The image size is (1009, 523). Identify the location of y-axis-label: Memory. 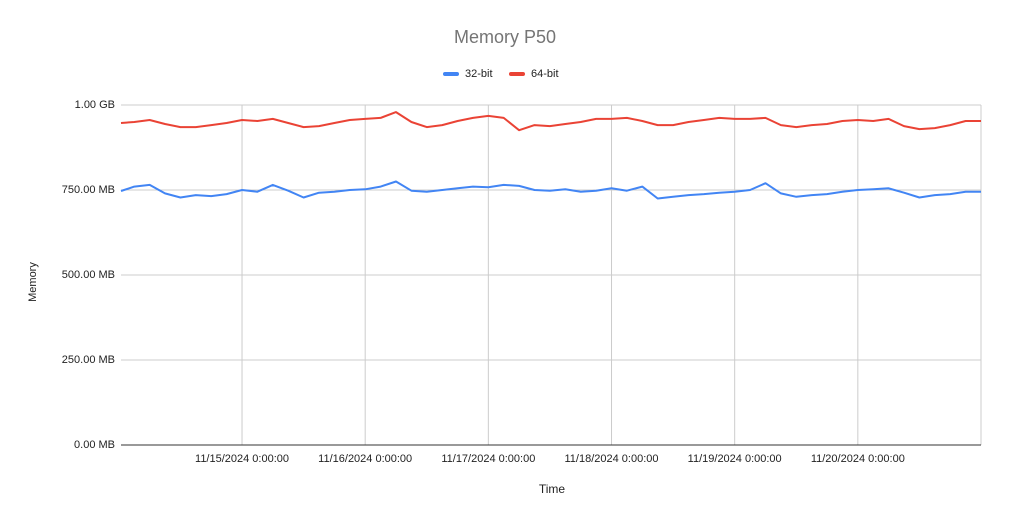
(33, 282).